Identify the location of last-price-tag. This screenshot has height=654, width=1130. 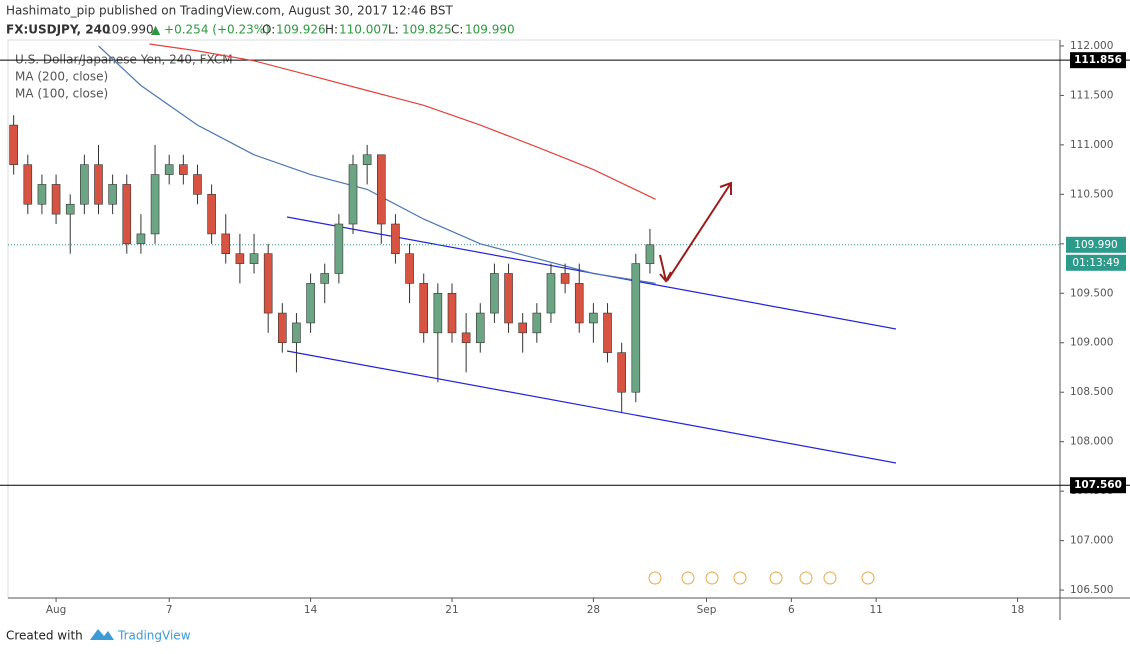
(1096, 244).